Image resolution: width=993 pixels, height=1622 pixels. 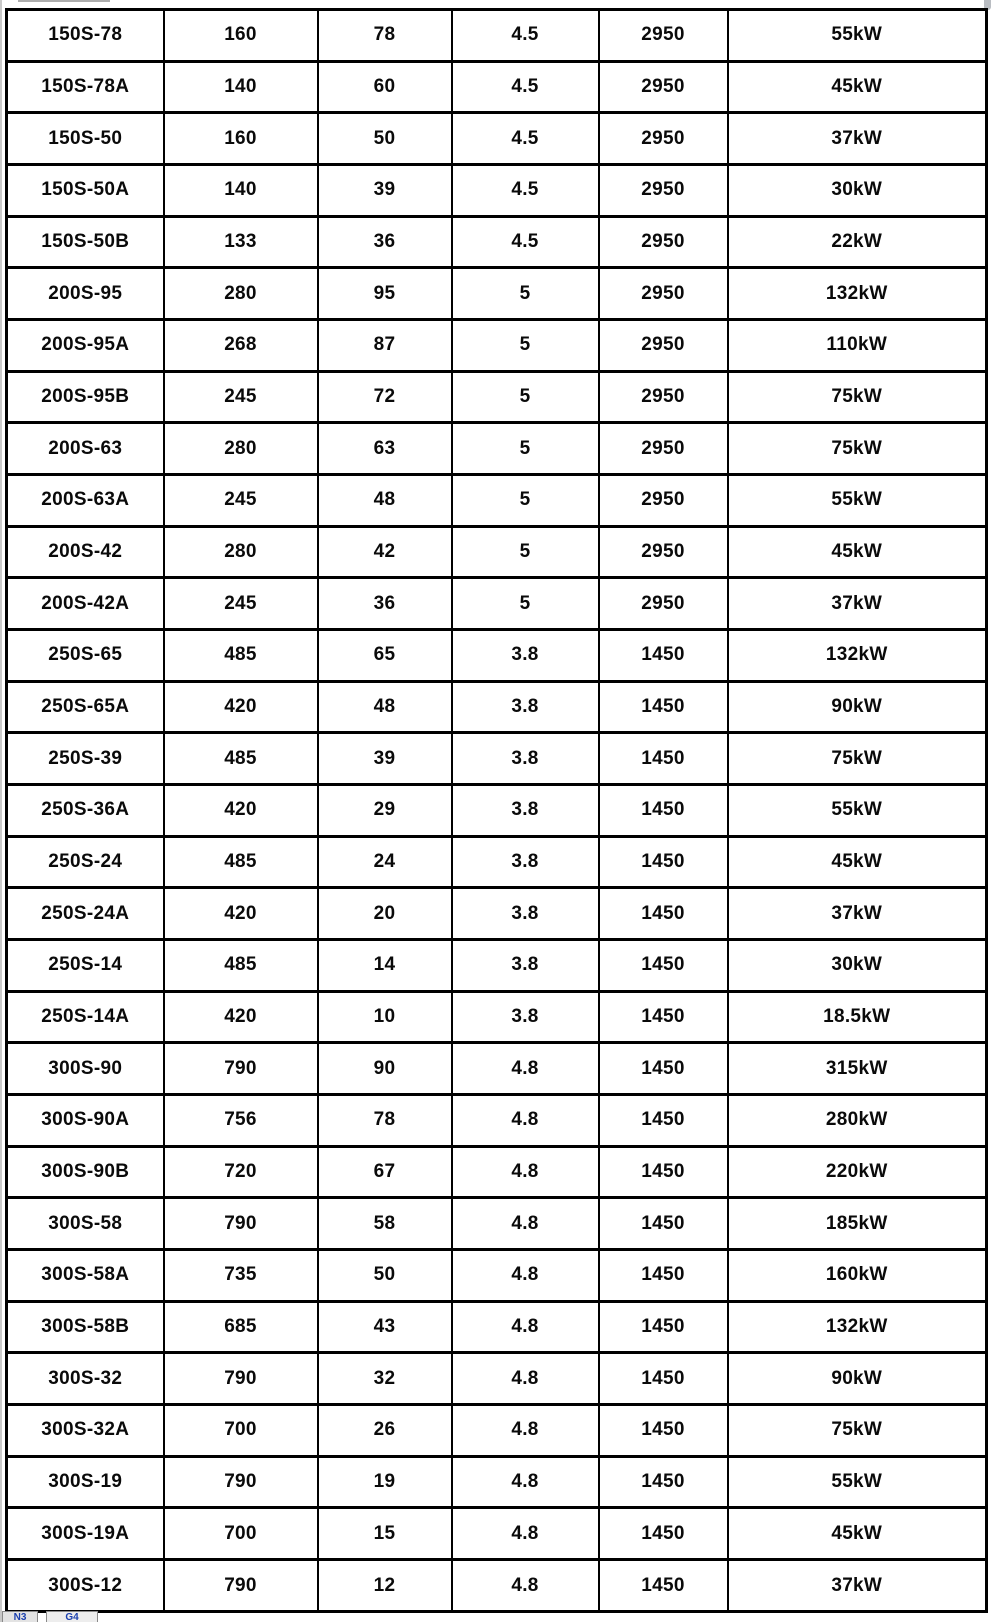 What do you see at coordinates (85, 294) in the screenshot?
I see `table-cell: 200S-95` at bounding box center [85, 294].